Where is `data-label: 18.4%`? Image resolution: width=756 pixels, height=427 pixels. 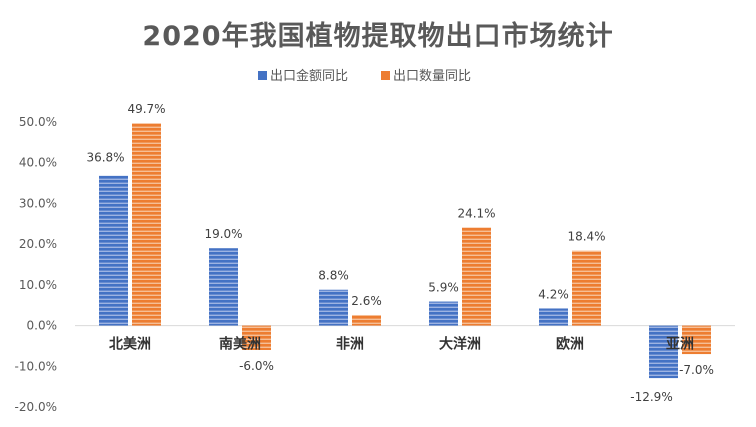 data-label: 18.4% is located at coordinates (586, 237).